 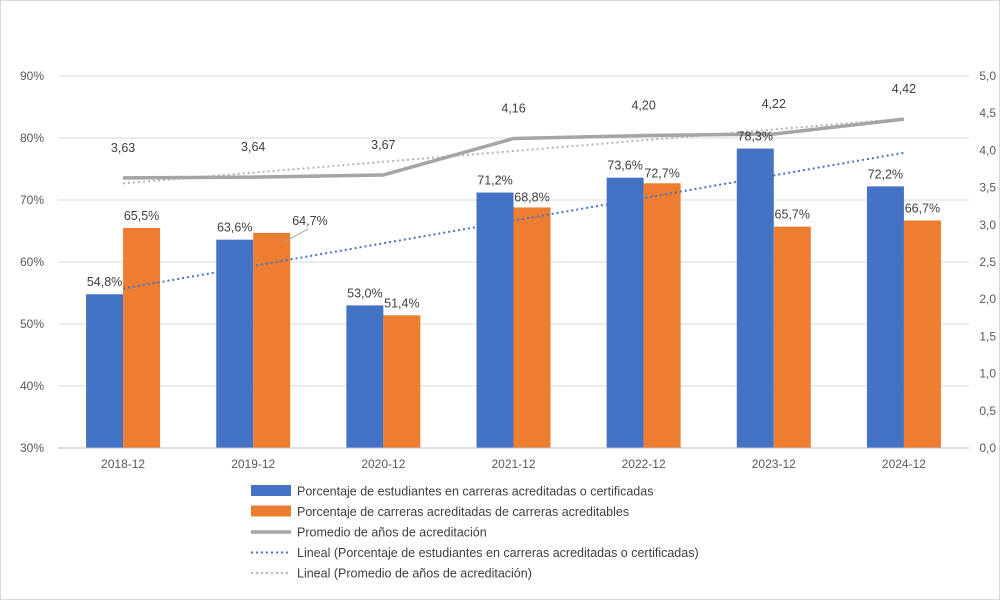 What do you see at coordinates (531, 197) in the screenshot?
I see `data-label: 68,8%` at bounding box center [531, 197].